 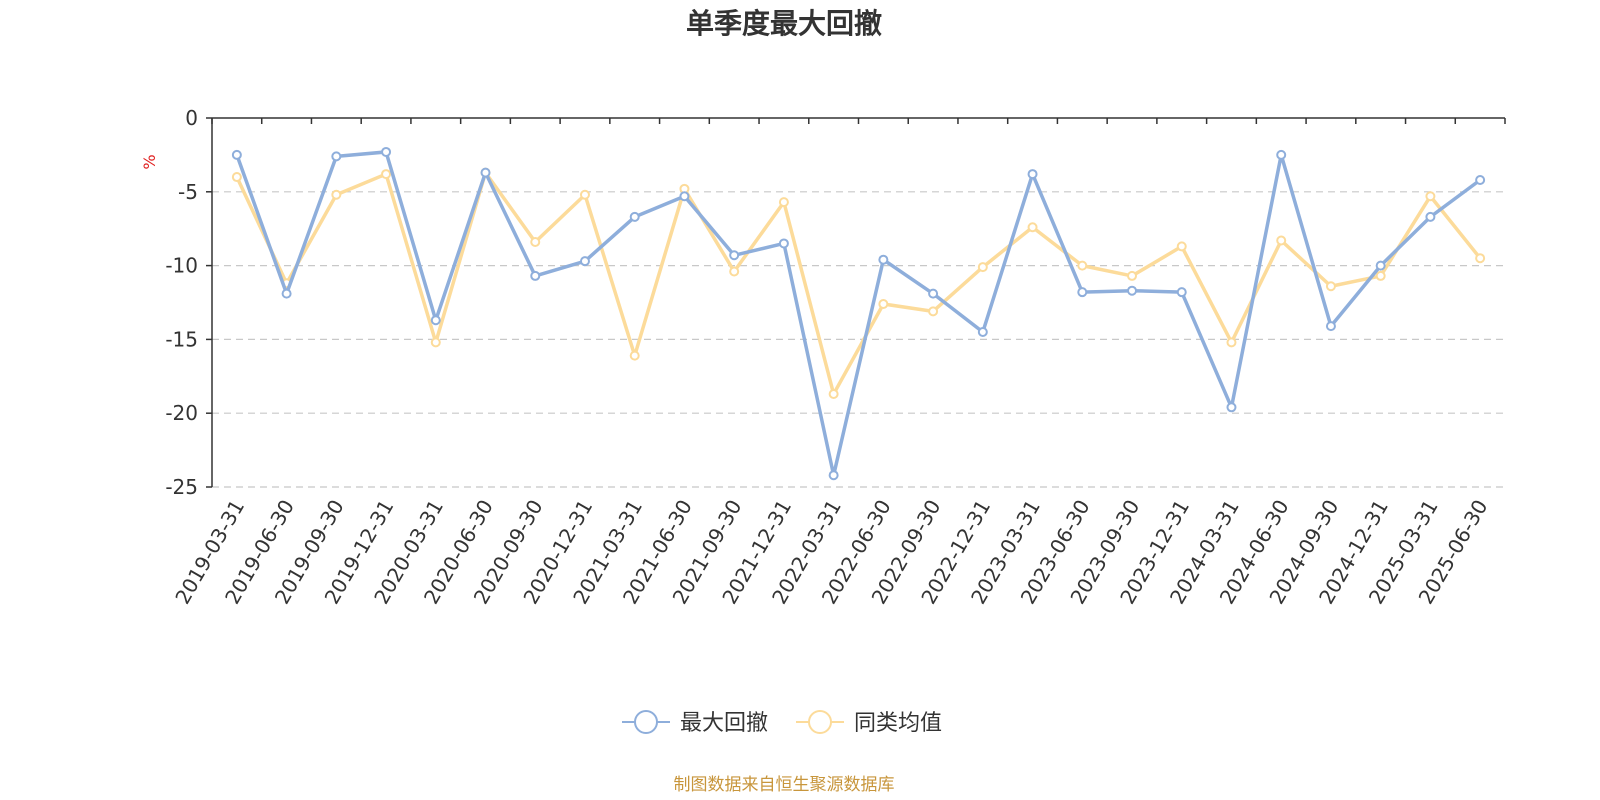 What do you see at coordinates (181, 266) in the screenshot?
I see `y-tick-label: -10` at bounding box center [181, 266].